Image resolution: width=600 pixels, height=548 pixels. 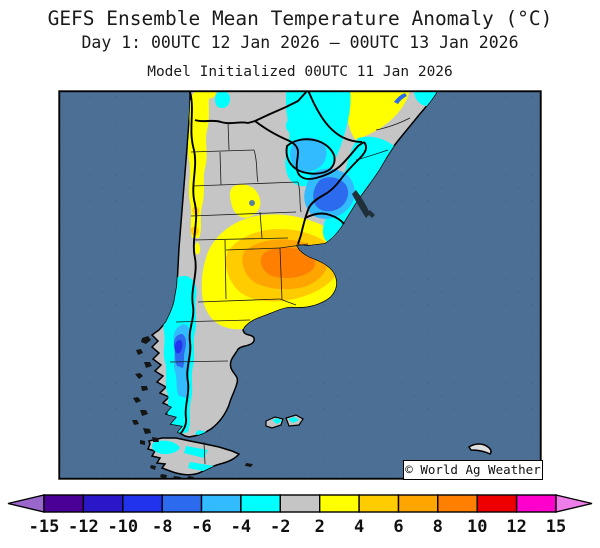 I want to click on cold-inner-sbrazil, so click(x=331, y=194).